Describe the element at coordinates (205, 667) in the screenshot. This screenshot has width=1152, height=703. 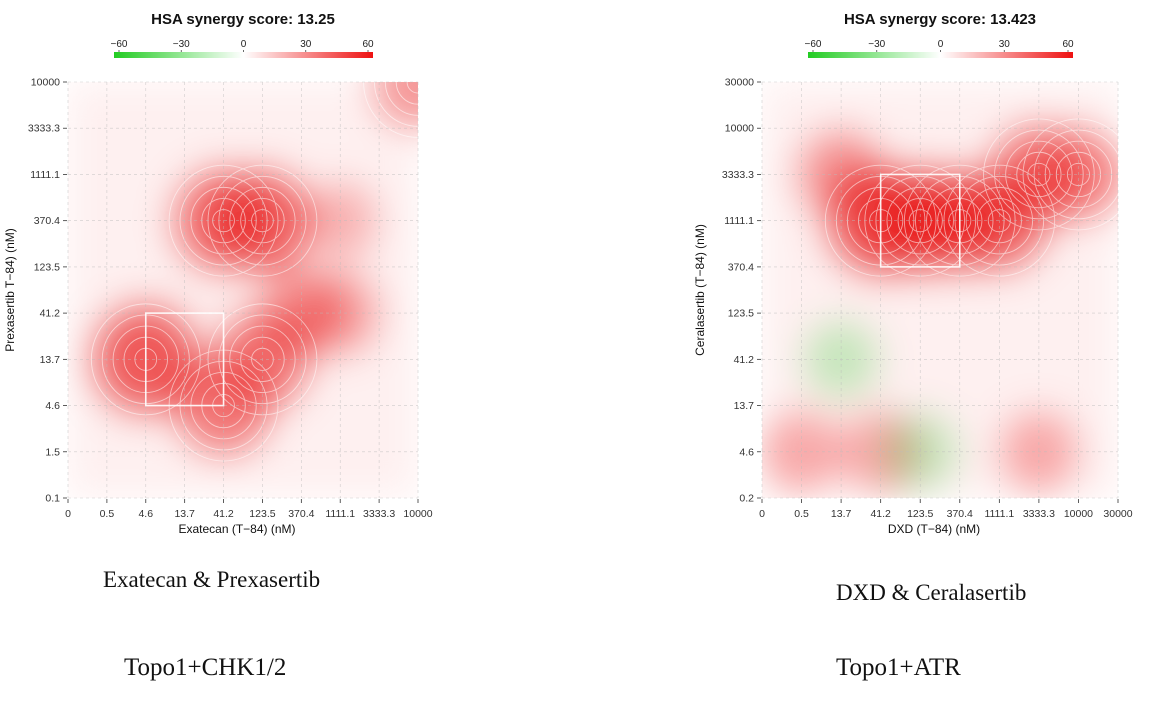
I see `chart-subcaption: Topo1+CHK1/2` at that location.